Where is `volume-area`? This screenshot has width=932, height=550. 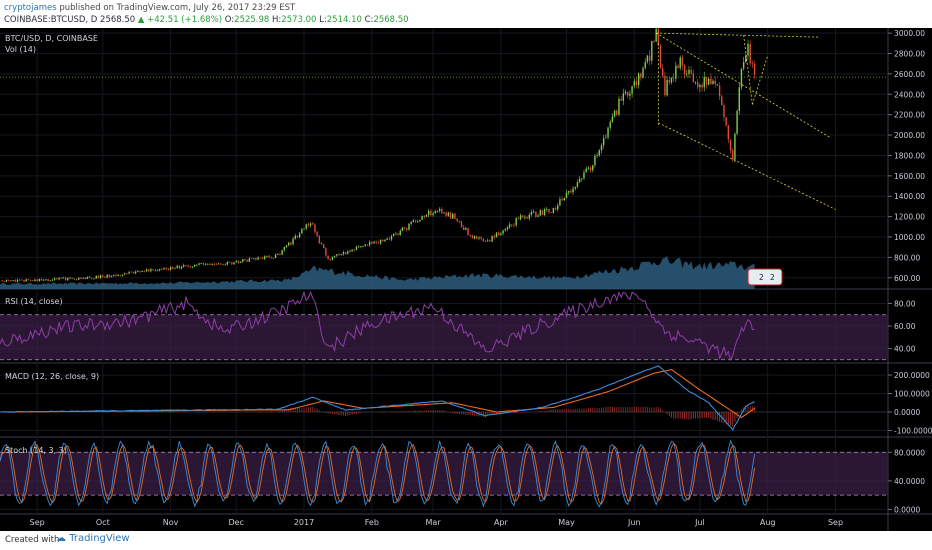 volume-area is located at coordinates (377, 272).